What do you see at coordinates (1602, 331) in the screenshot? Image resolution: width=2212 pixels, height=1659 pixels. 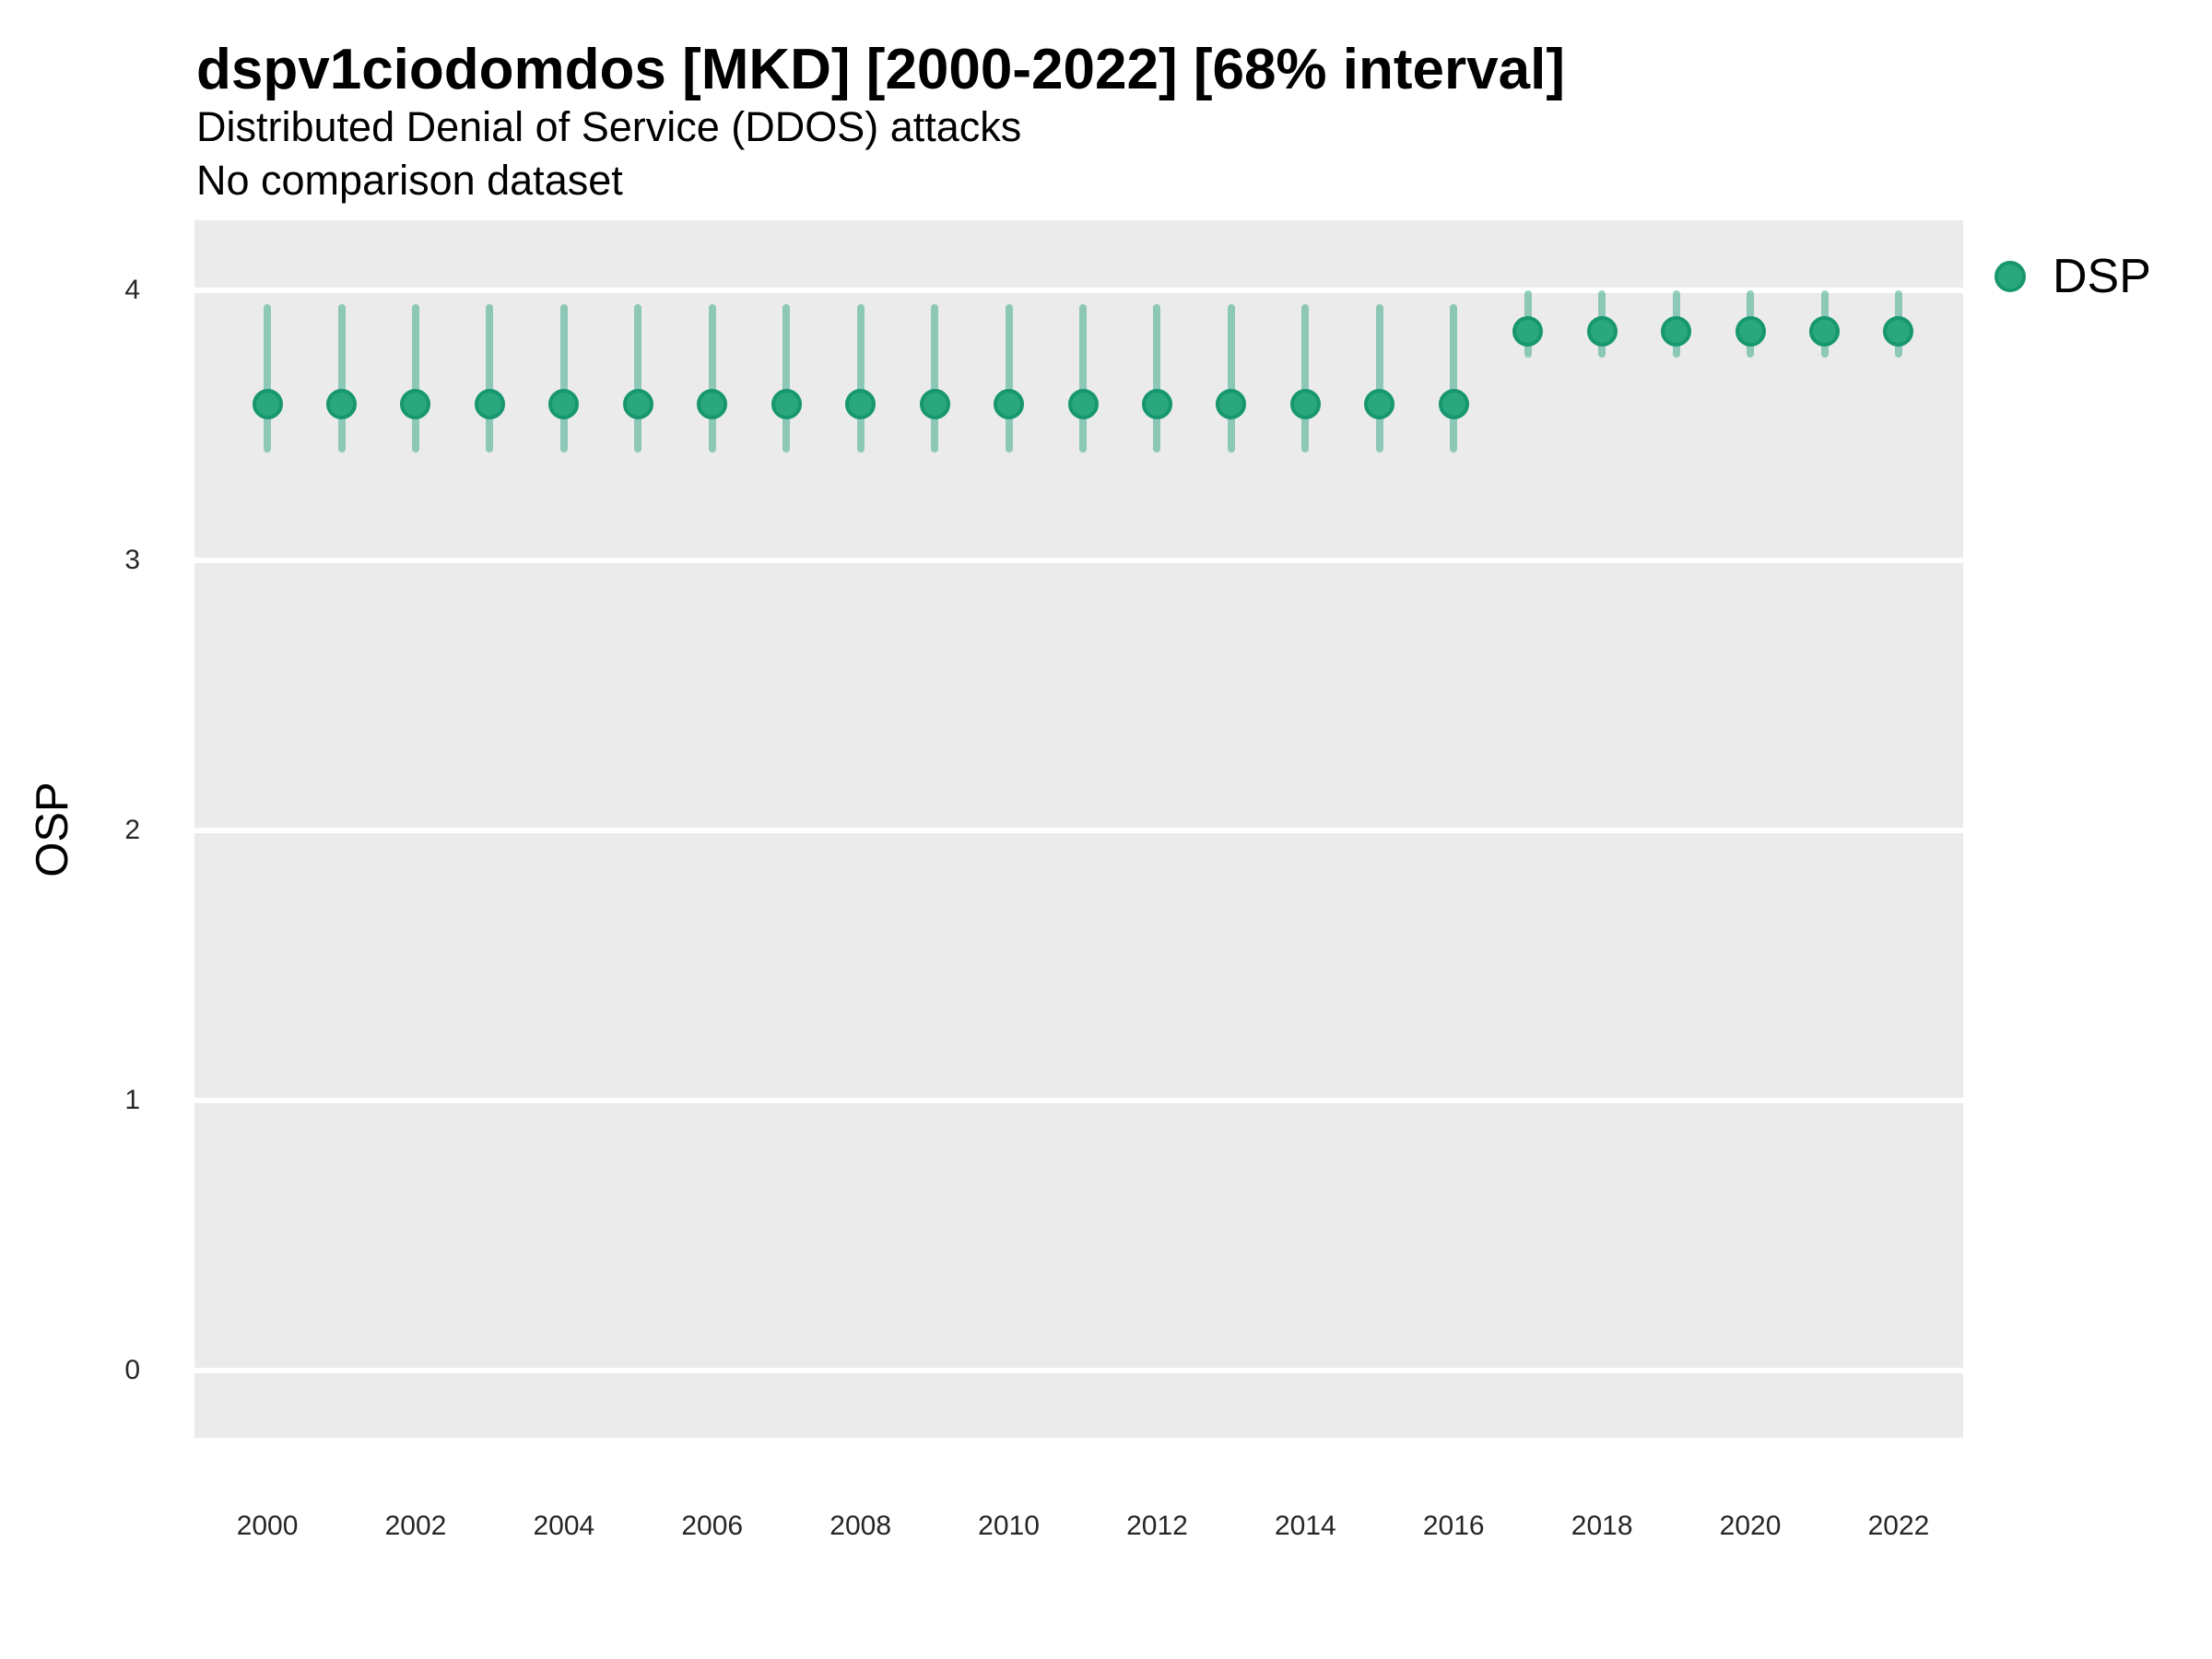 I see `data-point-2018` at bounding box center [1602, 331].